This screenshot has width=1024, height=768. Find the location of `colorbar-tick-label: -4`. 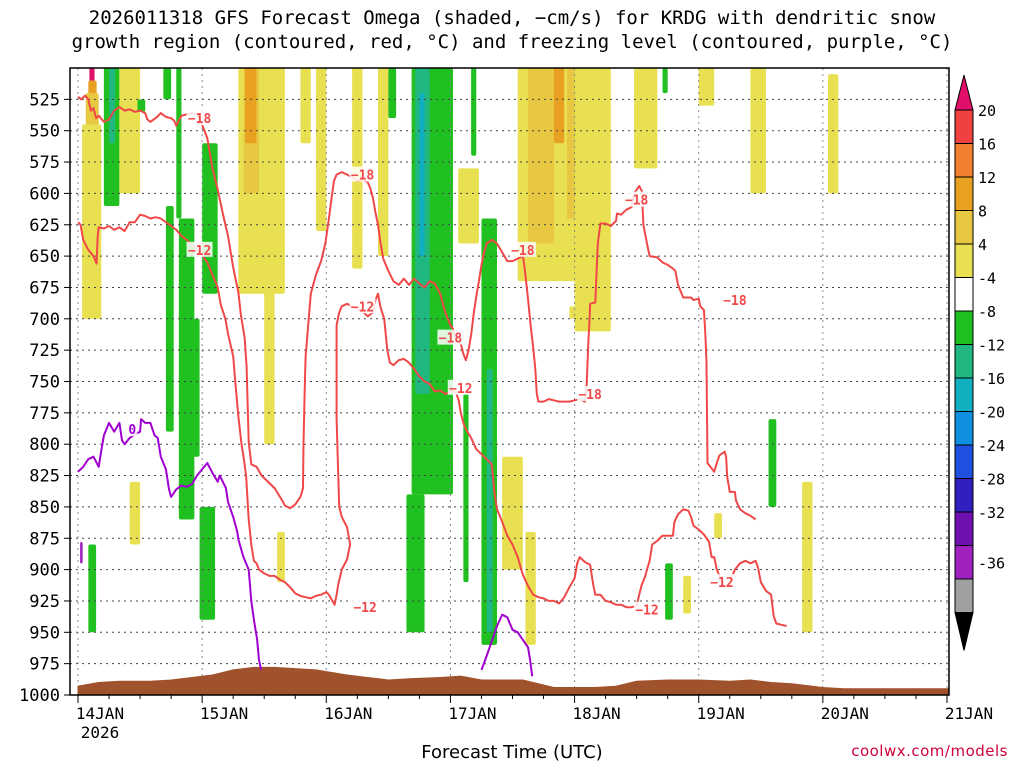

colorbar-tick-label: -4 is located at coordinates (987, 279).